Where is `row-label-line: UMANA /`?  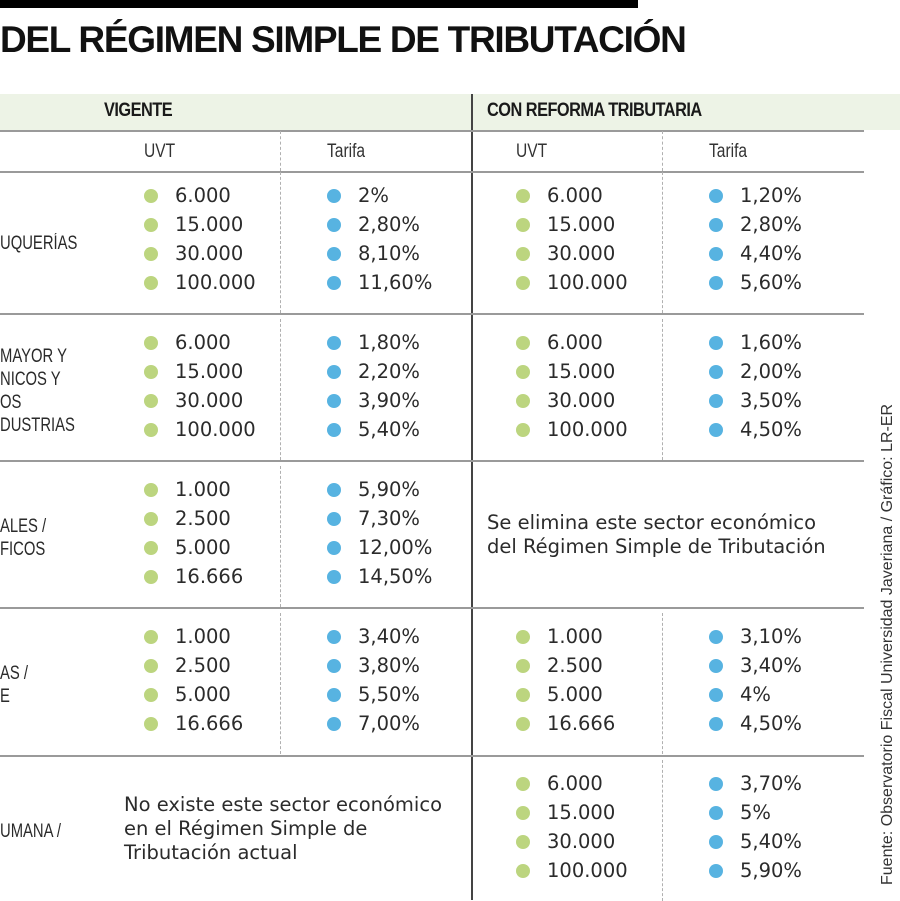 row-label-line: UMANA / is located at coordinates (30, 831).